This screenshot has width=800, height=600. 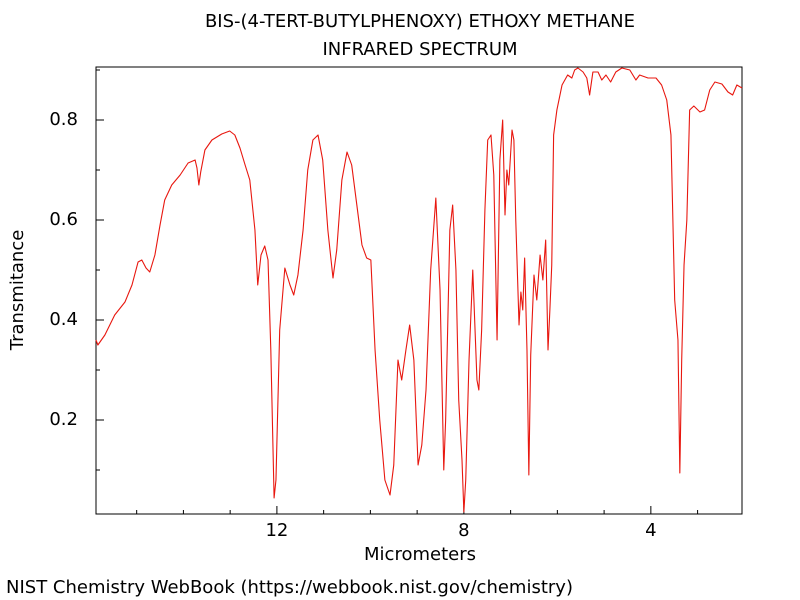 What do you see at coordinates (63, 419) in the screenshot?
I see `y-tick-label: 0.2` at bounding box center [63, 419].